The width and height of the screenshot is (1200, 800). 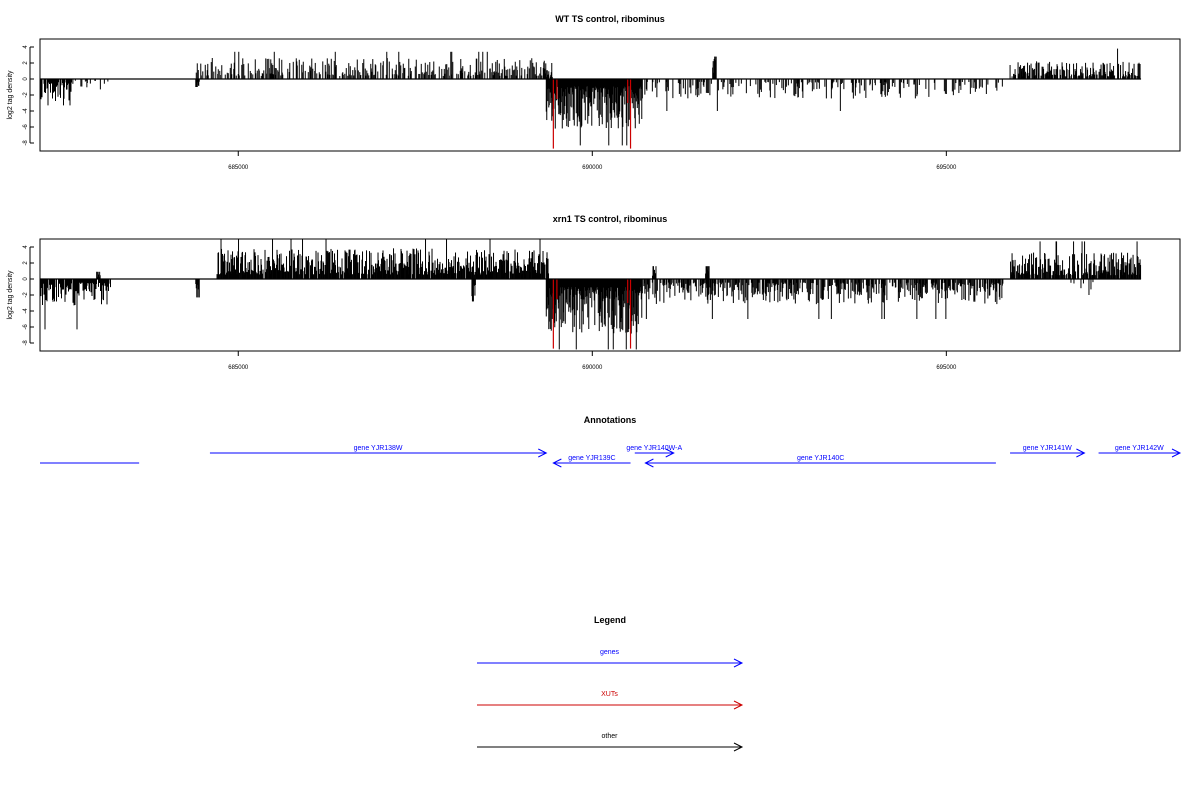 What do you see at coordinates (591, 458) in the screenshot?
I see `gene-label: gene YJR139C` at bounding box center [591, 458].